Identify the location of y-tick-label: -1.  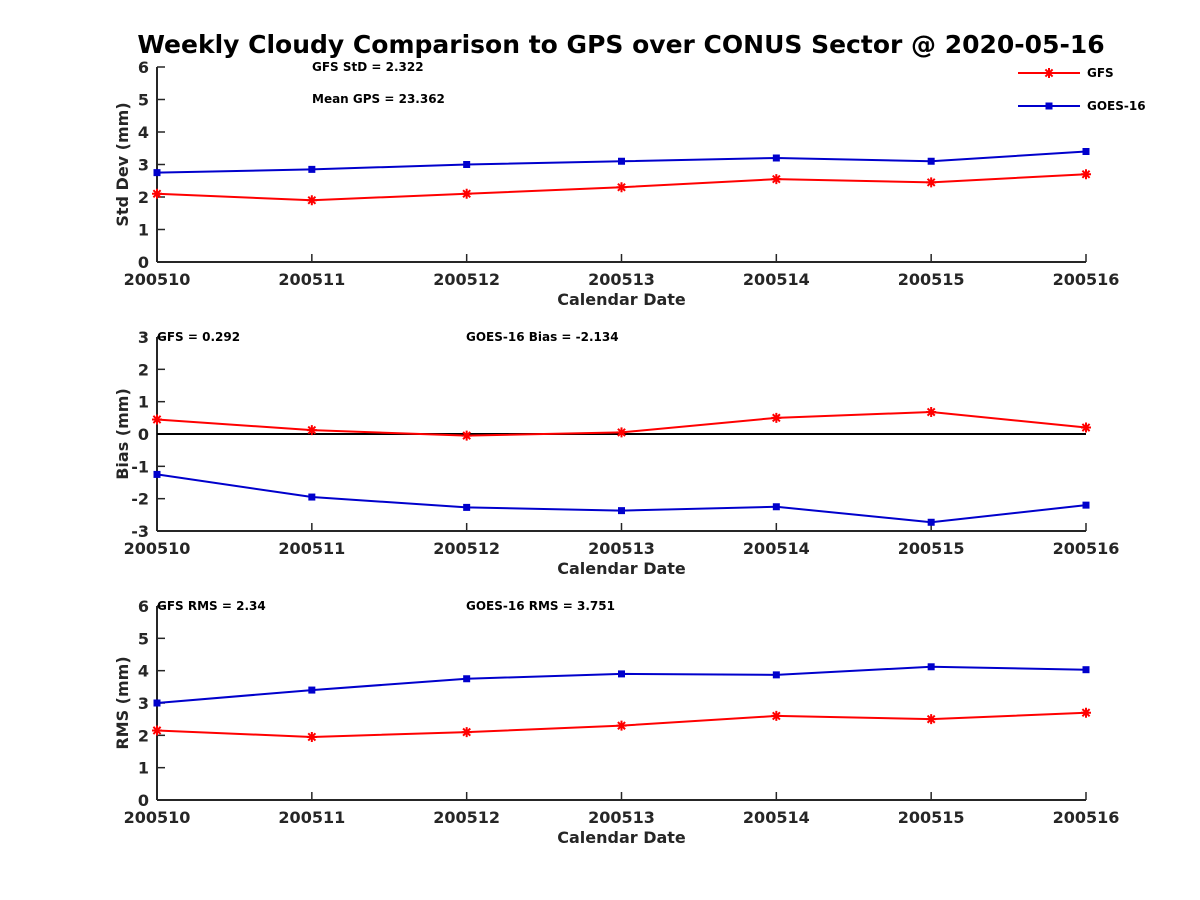
(140, 466).